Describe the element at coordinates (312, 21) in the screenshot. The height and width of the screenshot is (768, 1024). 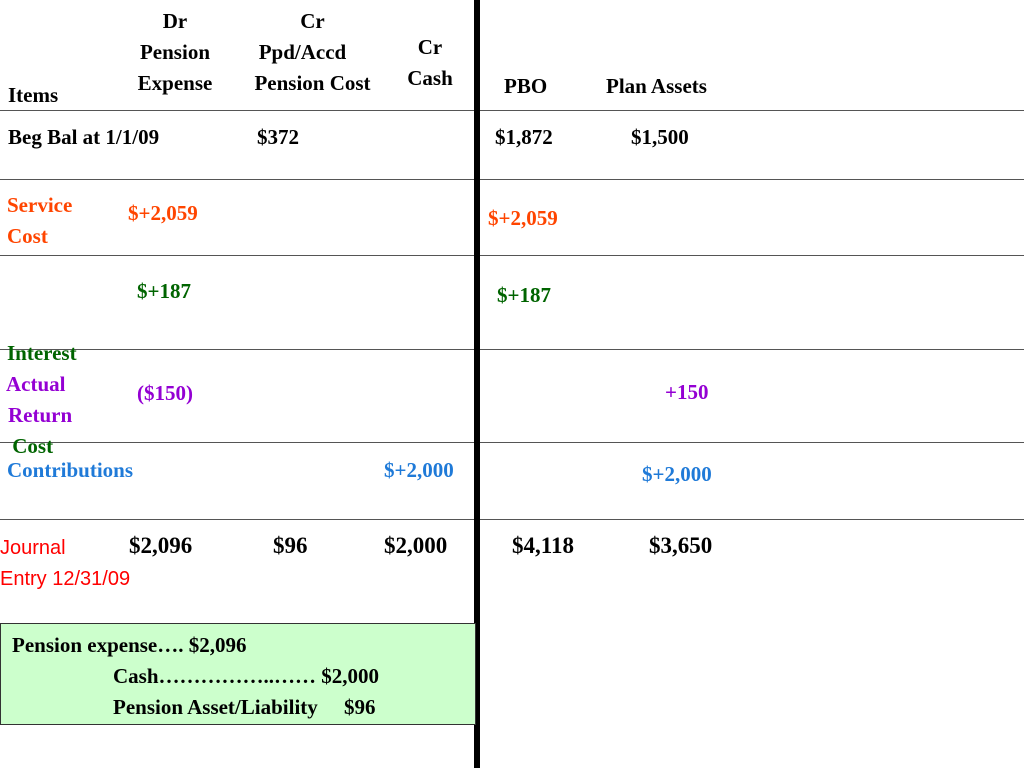
I see `header-cr1-line1: Cr` at that location.